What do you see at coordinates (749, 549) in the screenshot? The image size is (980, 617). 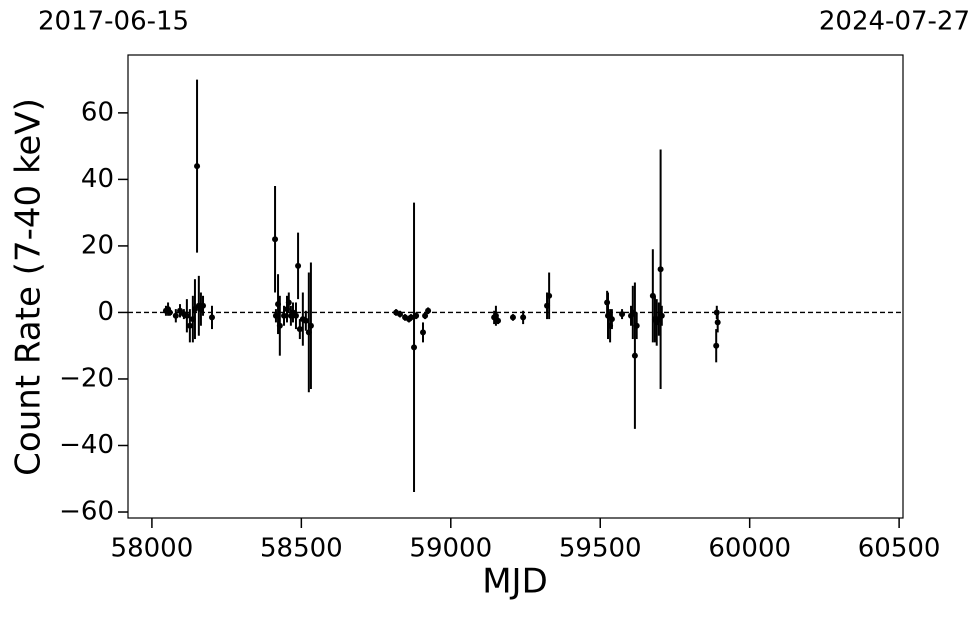 I see `x-tick-label: 60000` at bounding box center [749, 549].